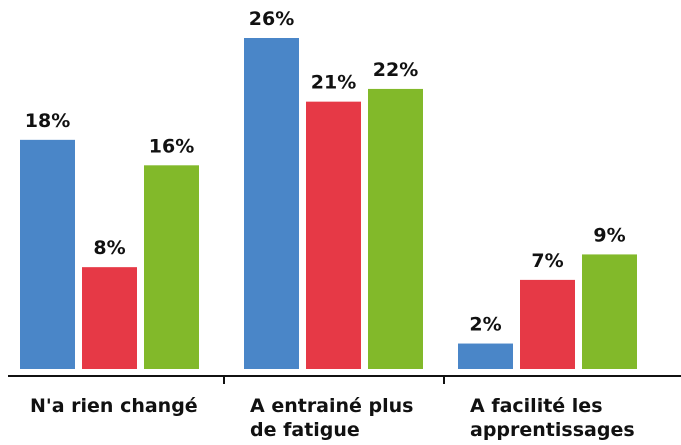 This screenshot has height=445, width=681. I want to click on category-label-2: A entrainé plus de fatigue, so click(332, 418).